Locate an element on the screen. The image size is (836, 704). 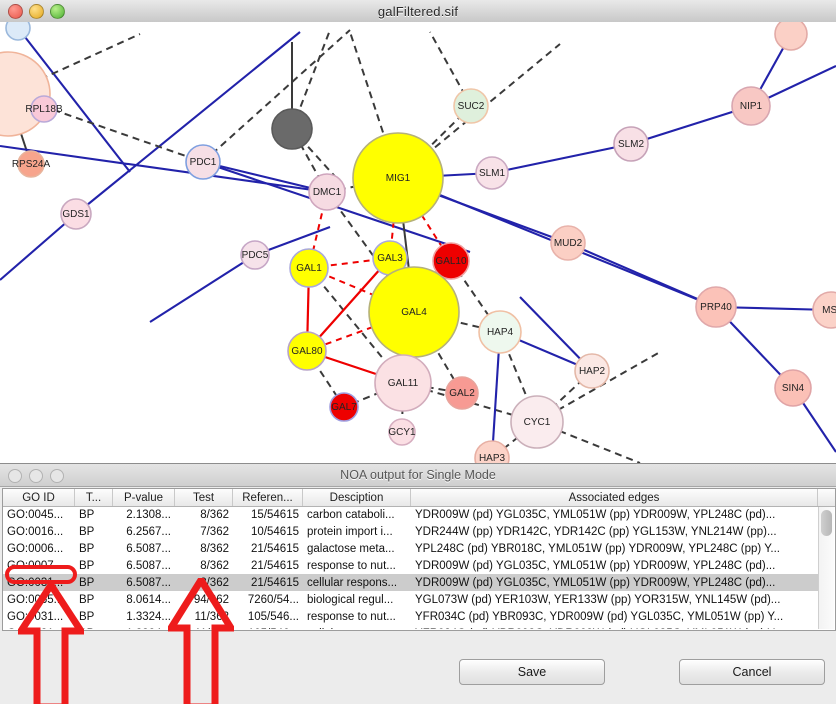
node-label: GAL1 is located at coordinates (309, 268).